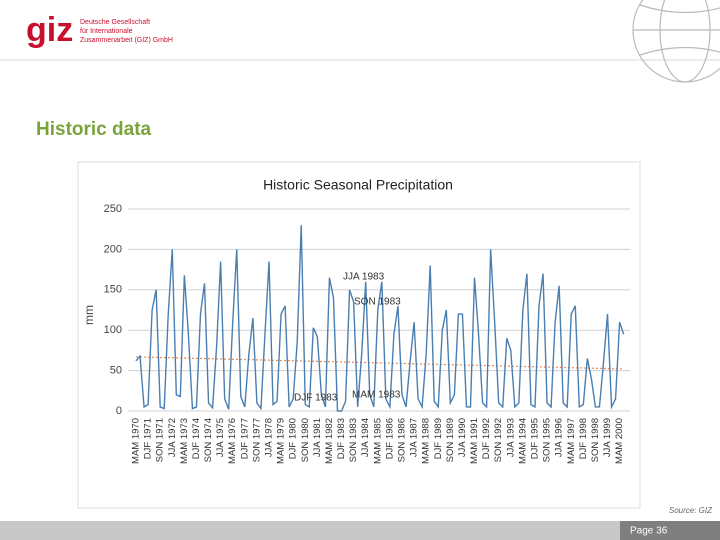 Image resolution: width=720 pixels, height=540 pixels. Describe the element at coordinates (559, 437) in the screenshot. I see `x-tick-label: JJA 1996` at that location.